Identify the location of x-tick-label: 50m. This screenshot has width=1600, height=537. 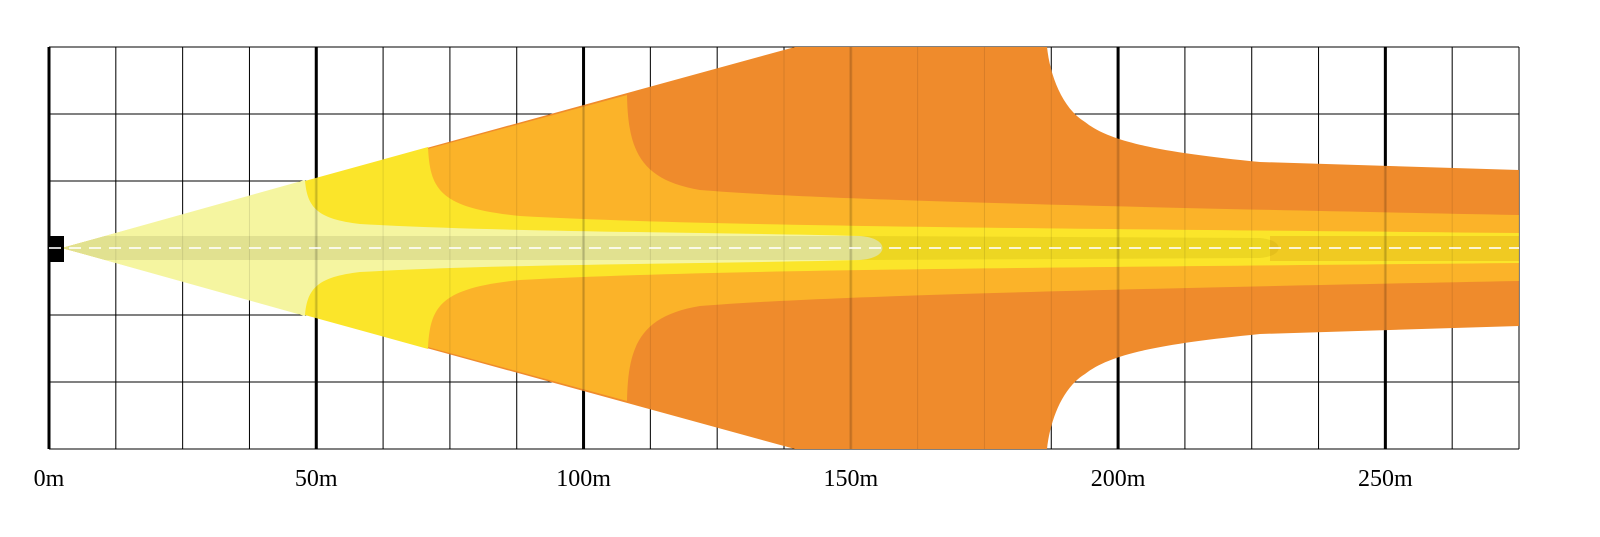
(316, 479).